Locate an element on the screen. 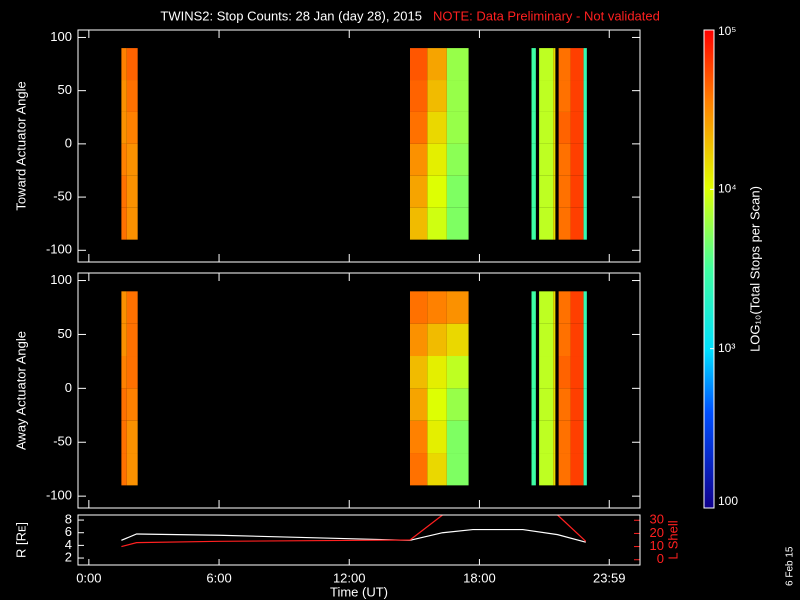 This screenshot has width=800, height=600. y-tick-label: 100 is located at coordinates (61, 279).